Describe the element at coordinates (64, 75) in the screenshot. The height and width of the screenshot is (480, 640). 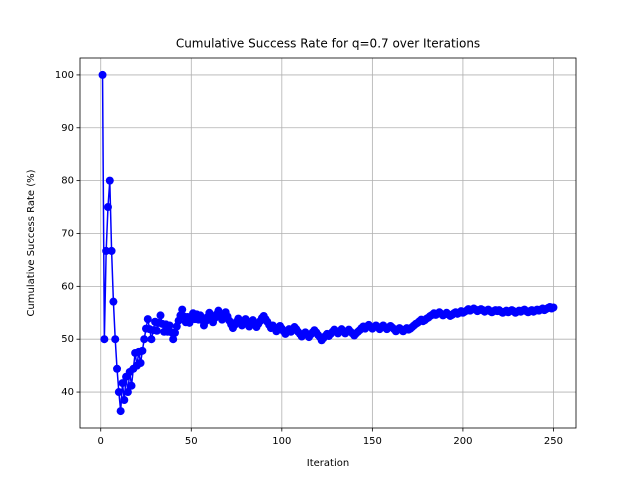
I see `y-tick-label: 100` at that location.